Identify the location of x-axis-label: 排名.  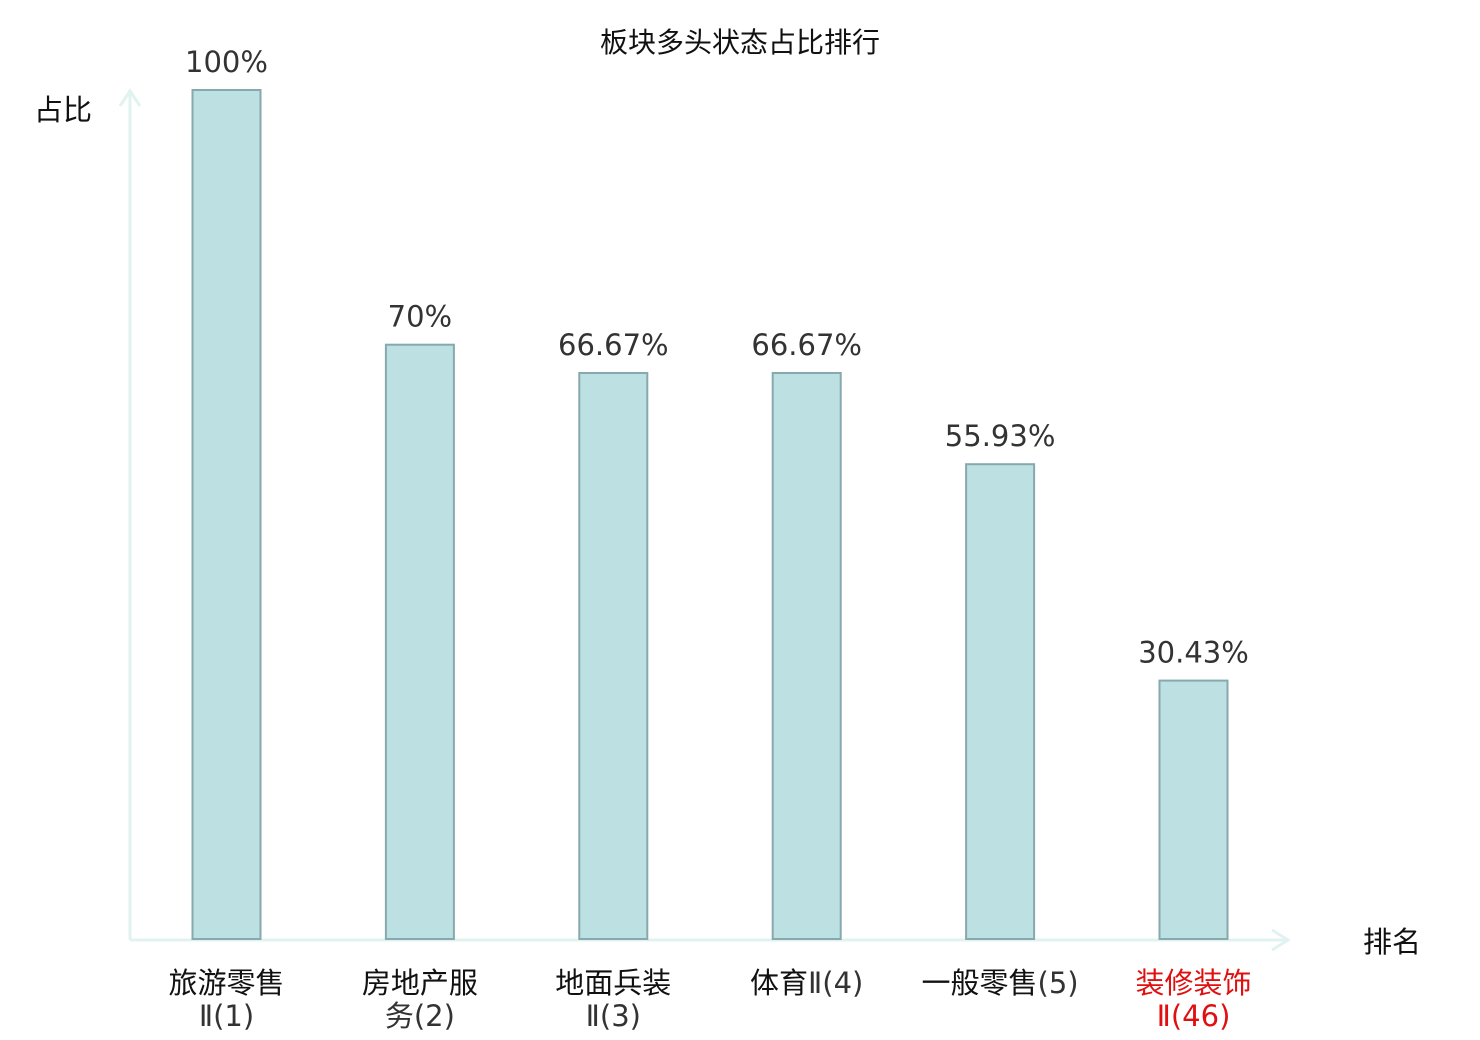
(1392, 942).